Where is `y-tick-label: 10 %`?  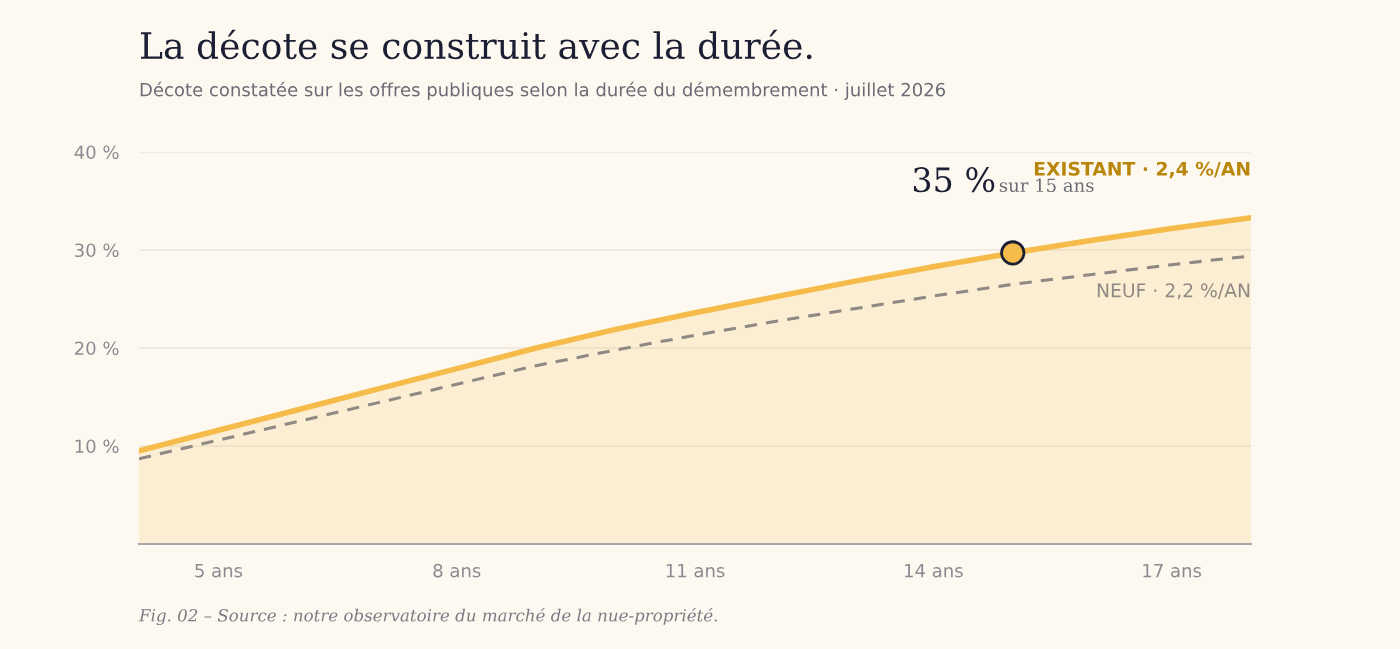 y-tick-label: 10 % is located at coordinates (97, 446).